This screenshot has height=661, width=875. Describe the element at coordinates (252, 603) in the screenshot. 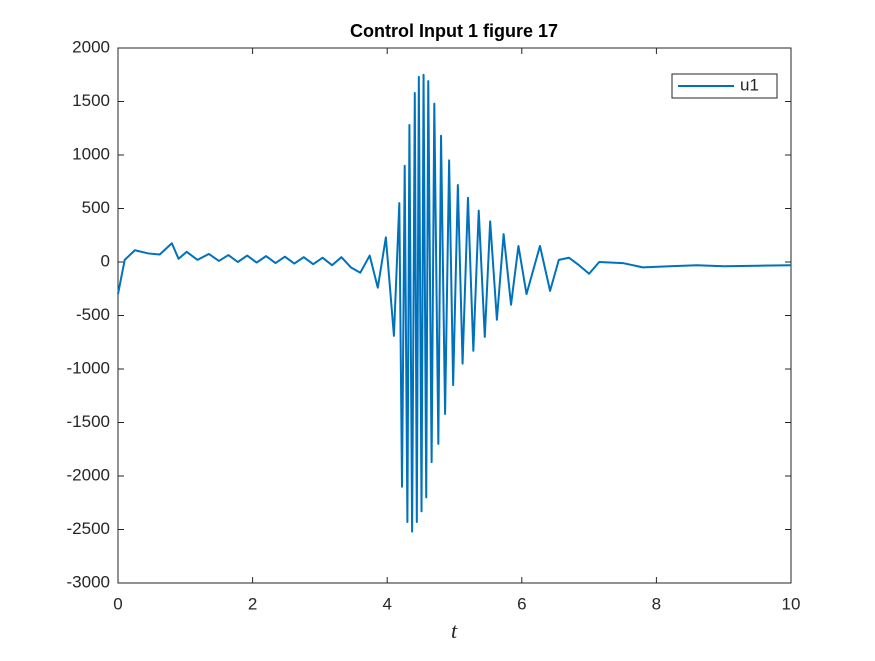

I see `x-tick-label: 2` at that location.